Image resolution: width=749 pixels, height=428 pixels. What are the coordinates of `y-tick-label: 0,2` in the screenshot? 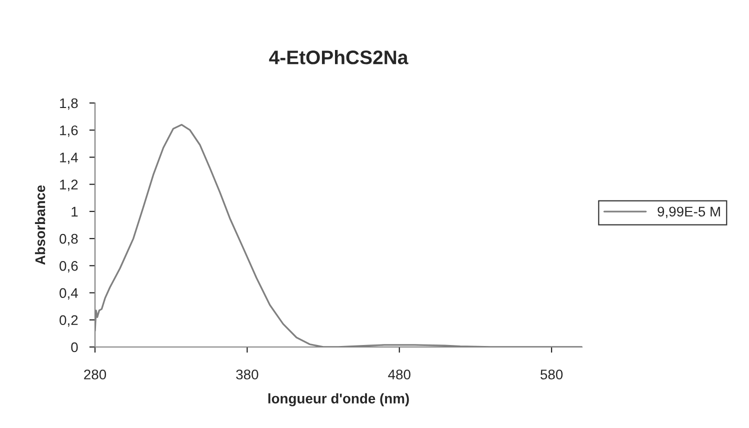 It's located at (69, 321).